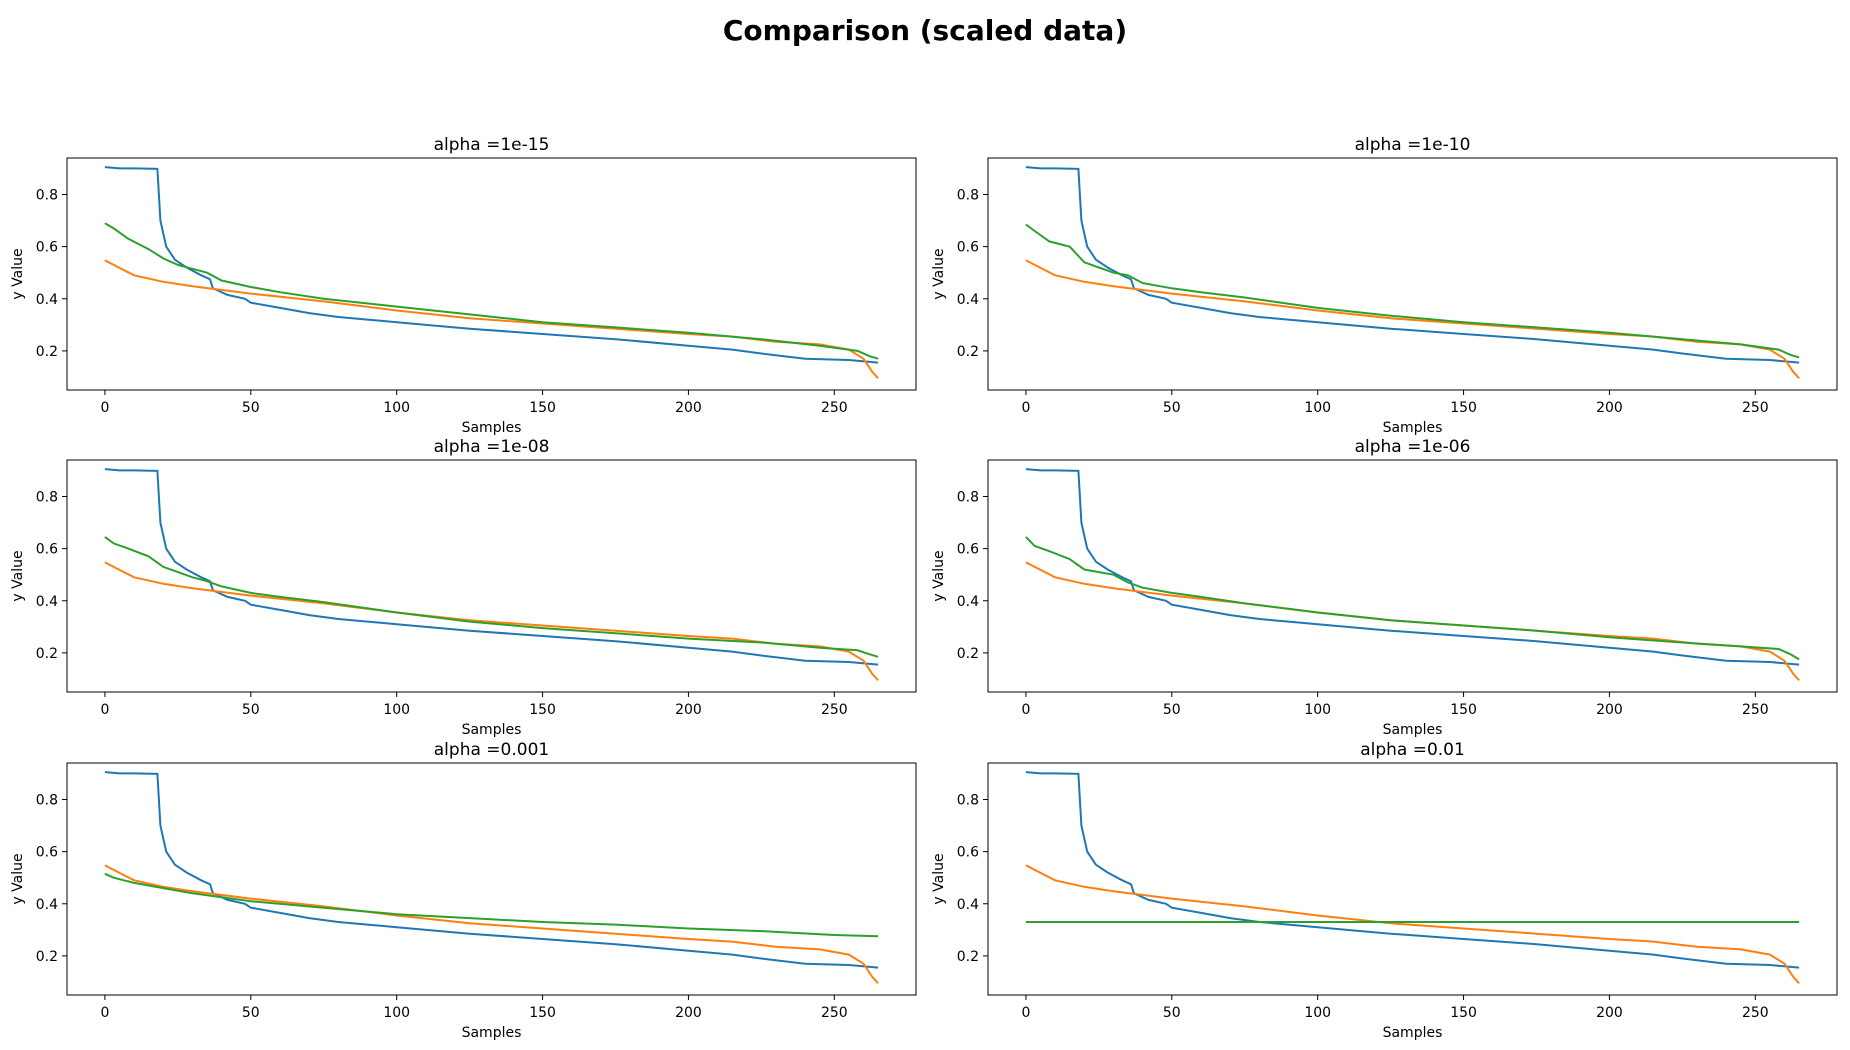  Describe the element at coordinates (1413, 447) in the screenshot. I see `subplot-title: alpha =1e-06` at that location.